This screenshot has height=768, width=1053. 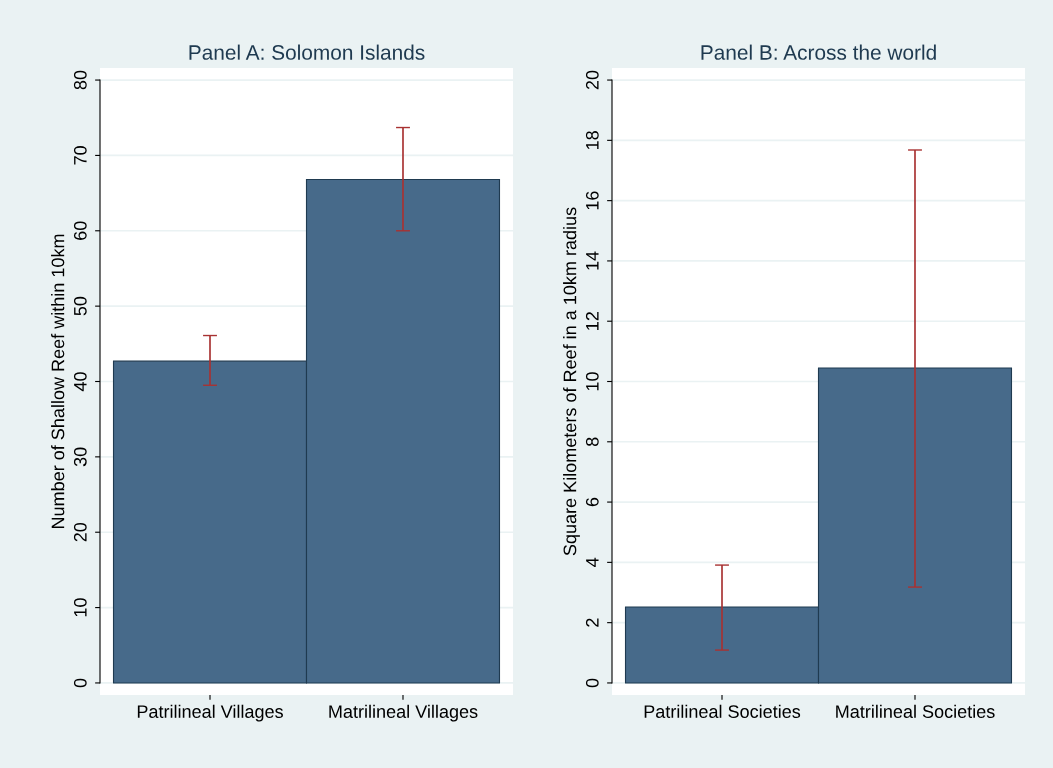 What do you see at coordinates (210, 713) in the screenshot?
I see `x-tick-label: Patrilineal Villages` at bounding box center [210, 713].